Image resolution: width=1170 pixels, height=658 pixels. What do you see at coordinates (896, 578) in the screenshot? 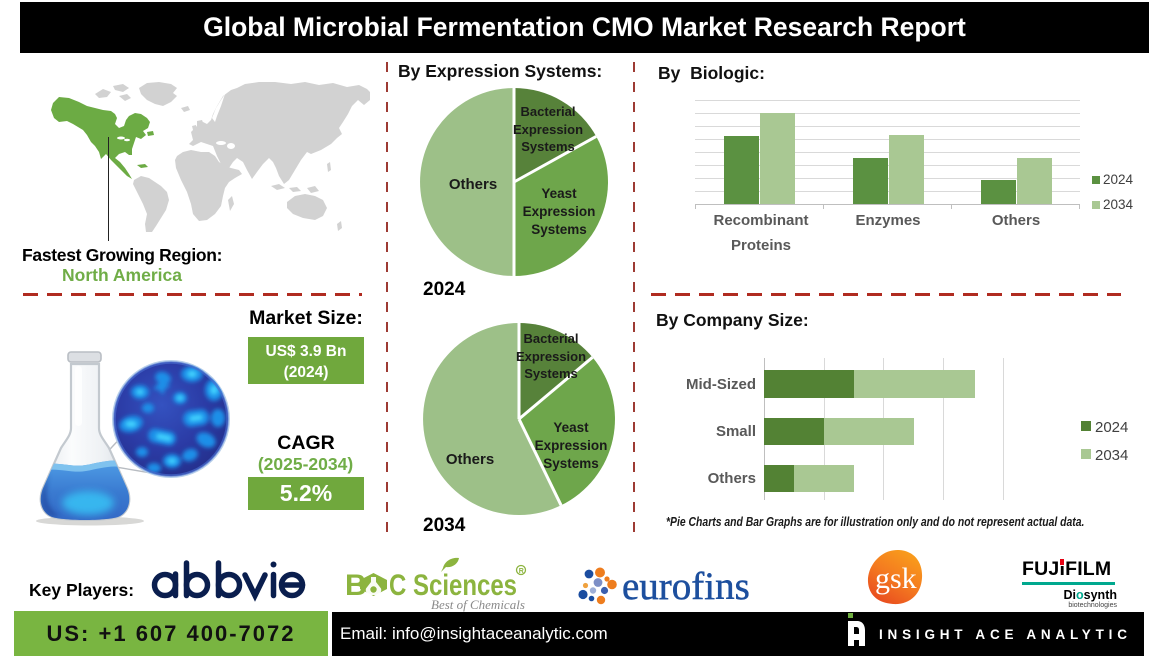
I see `svg-text: gsk` at bounding box center [896, 578].